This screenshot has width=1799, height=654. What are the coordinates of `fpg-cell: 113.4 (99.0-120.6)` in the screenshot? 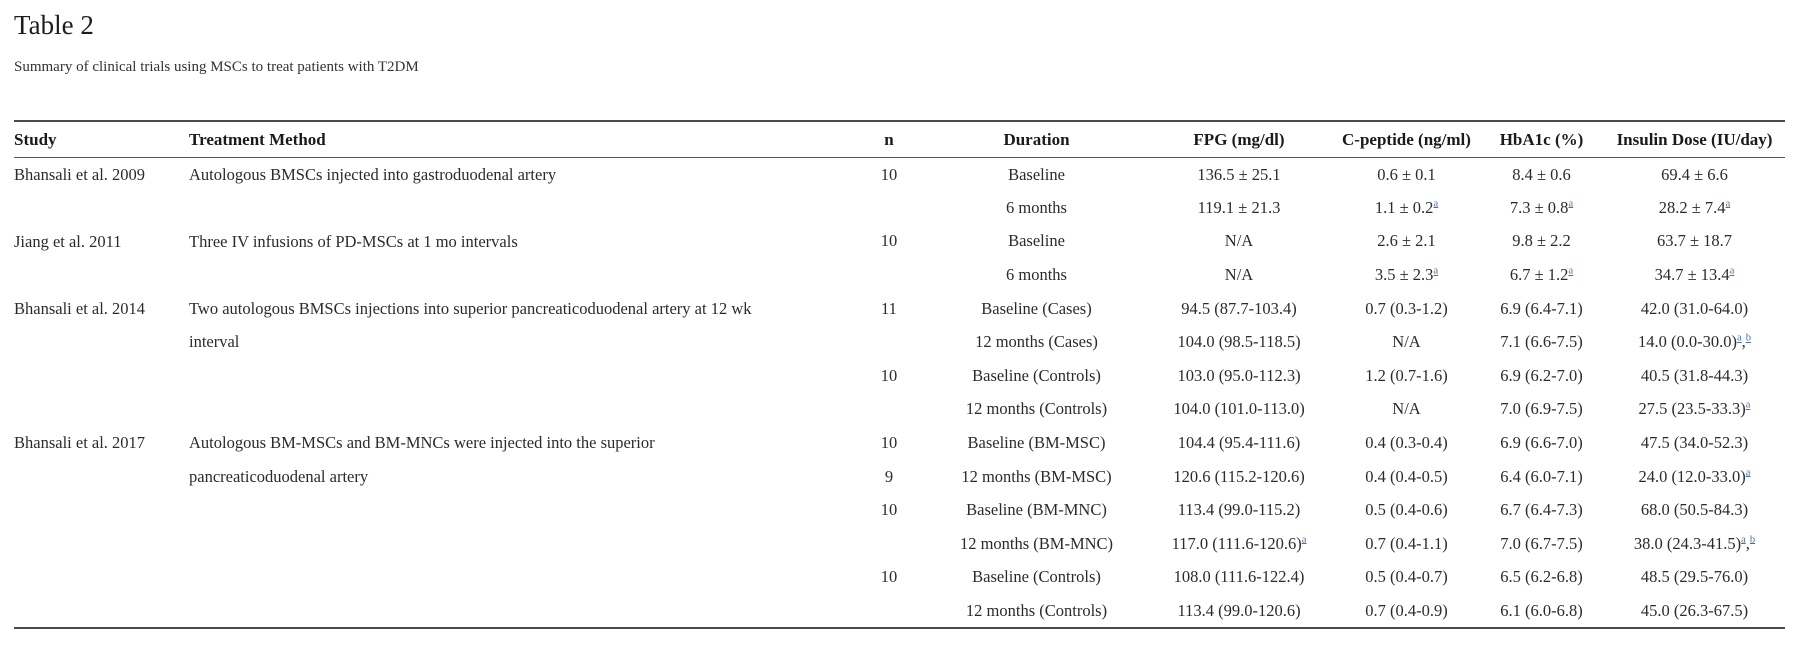 It's located at (1239, 610).